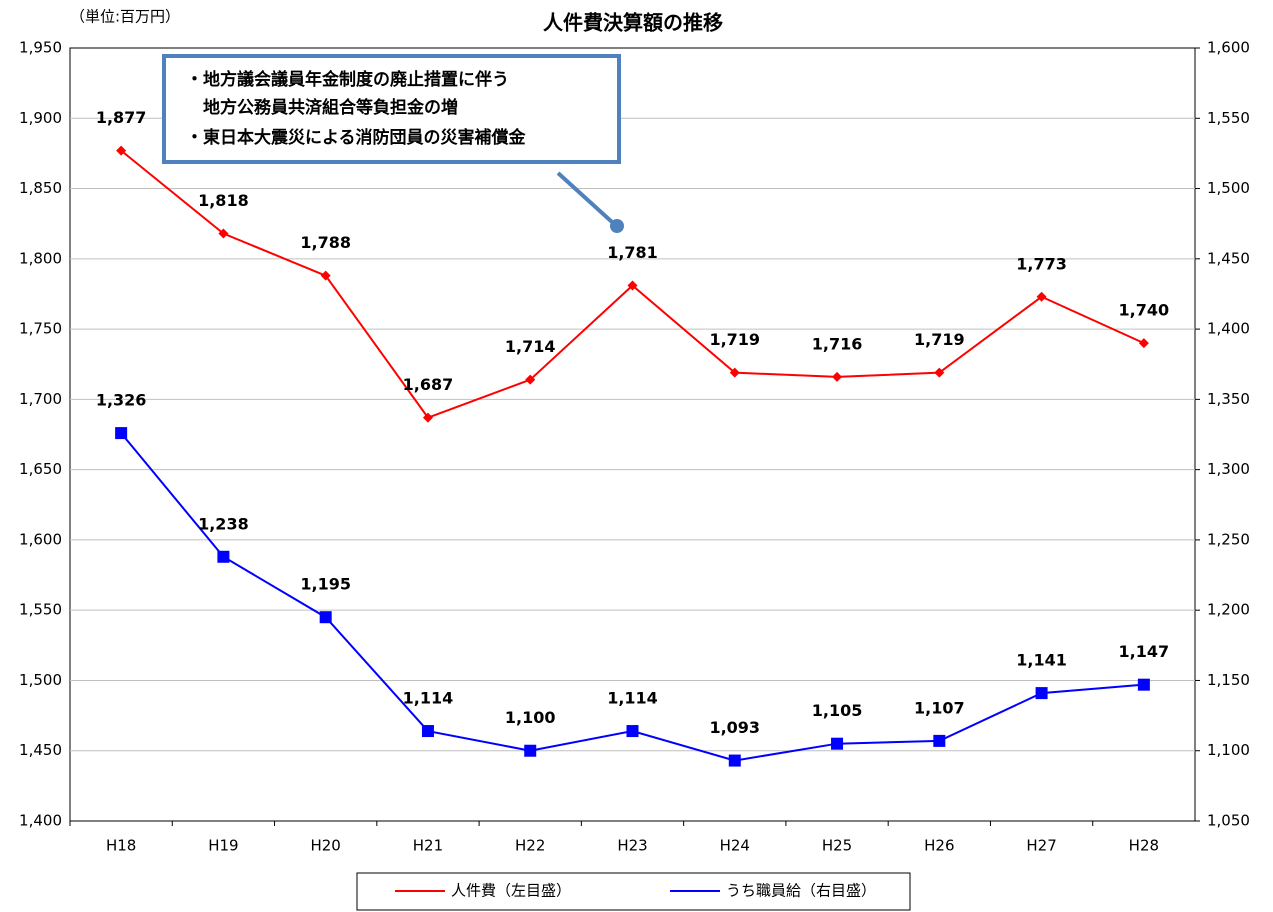 The height and width of the screenshot is (912, 1273). Describe the element at coordinates (223, 200) in the screenshot. I see `data-label: 1,818` at that location.